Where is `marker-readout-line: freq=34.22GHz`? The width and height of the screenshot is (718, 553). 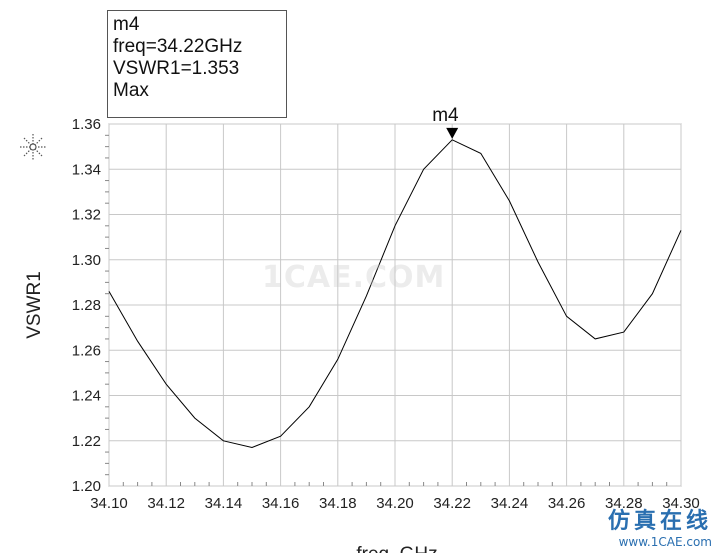
marker-readout-line: freq=34.22GHz is located at coordinates (178, 46).